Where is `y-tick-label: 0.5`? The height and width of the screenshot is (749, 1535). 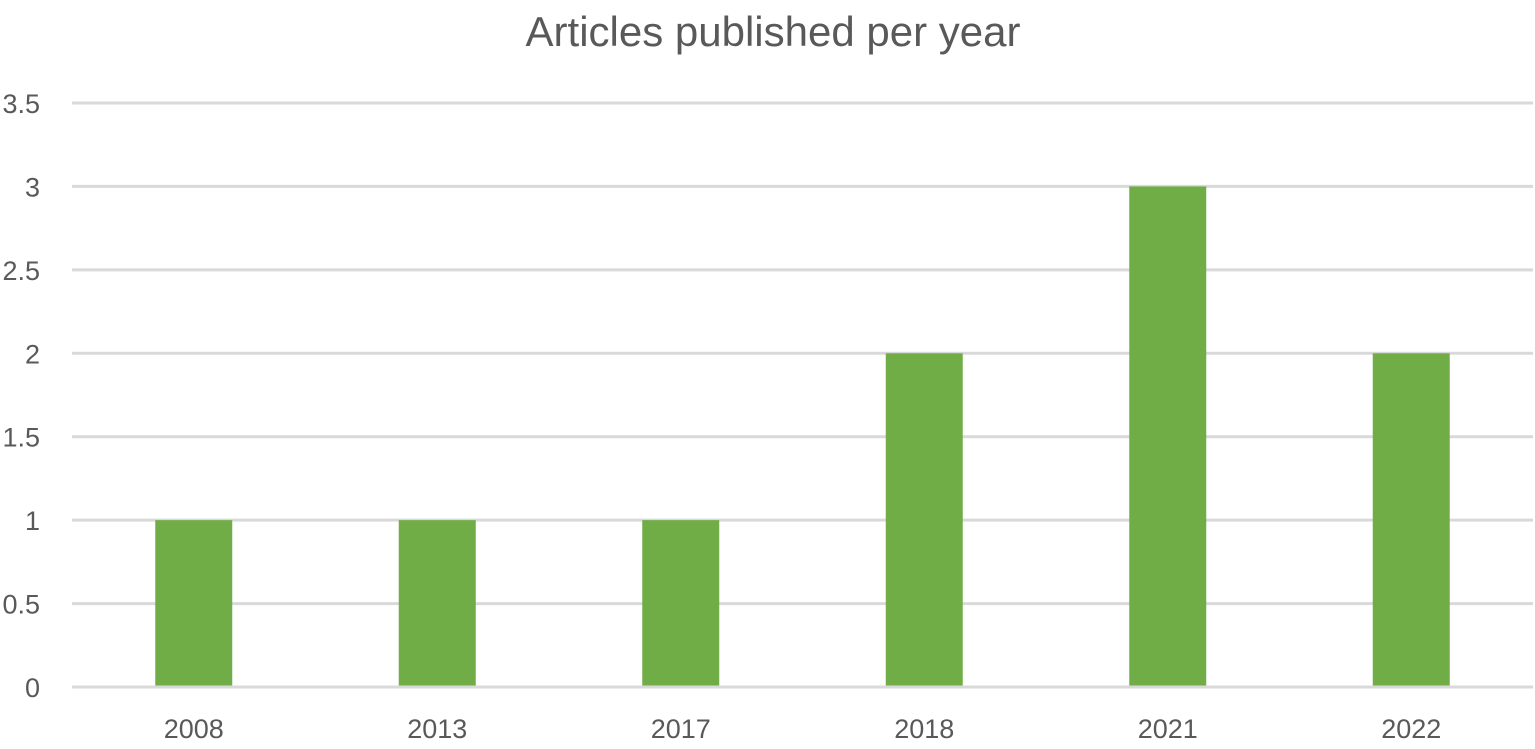 y-tick-label: 0.5 is located at coordinates (21, 605).